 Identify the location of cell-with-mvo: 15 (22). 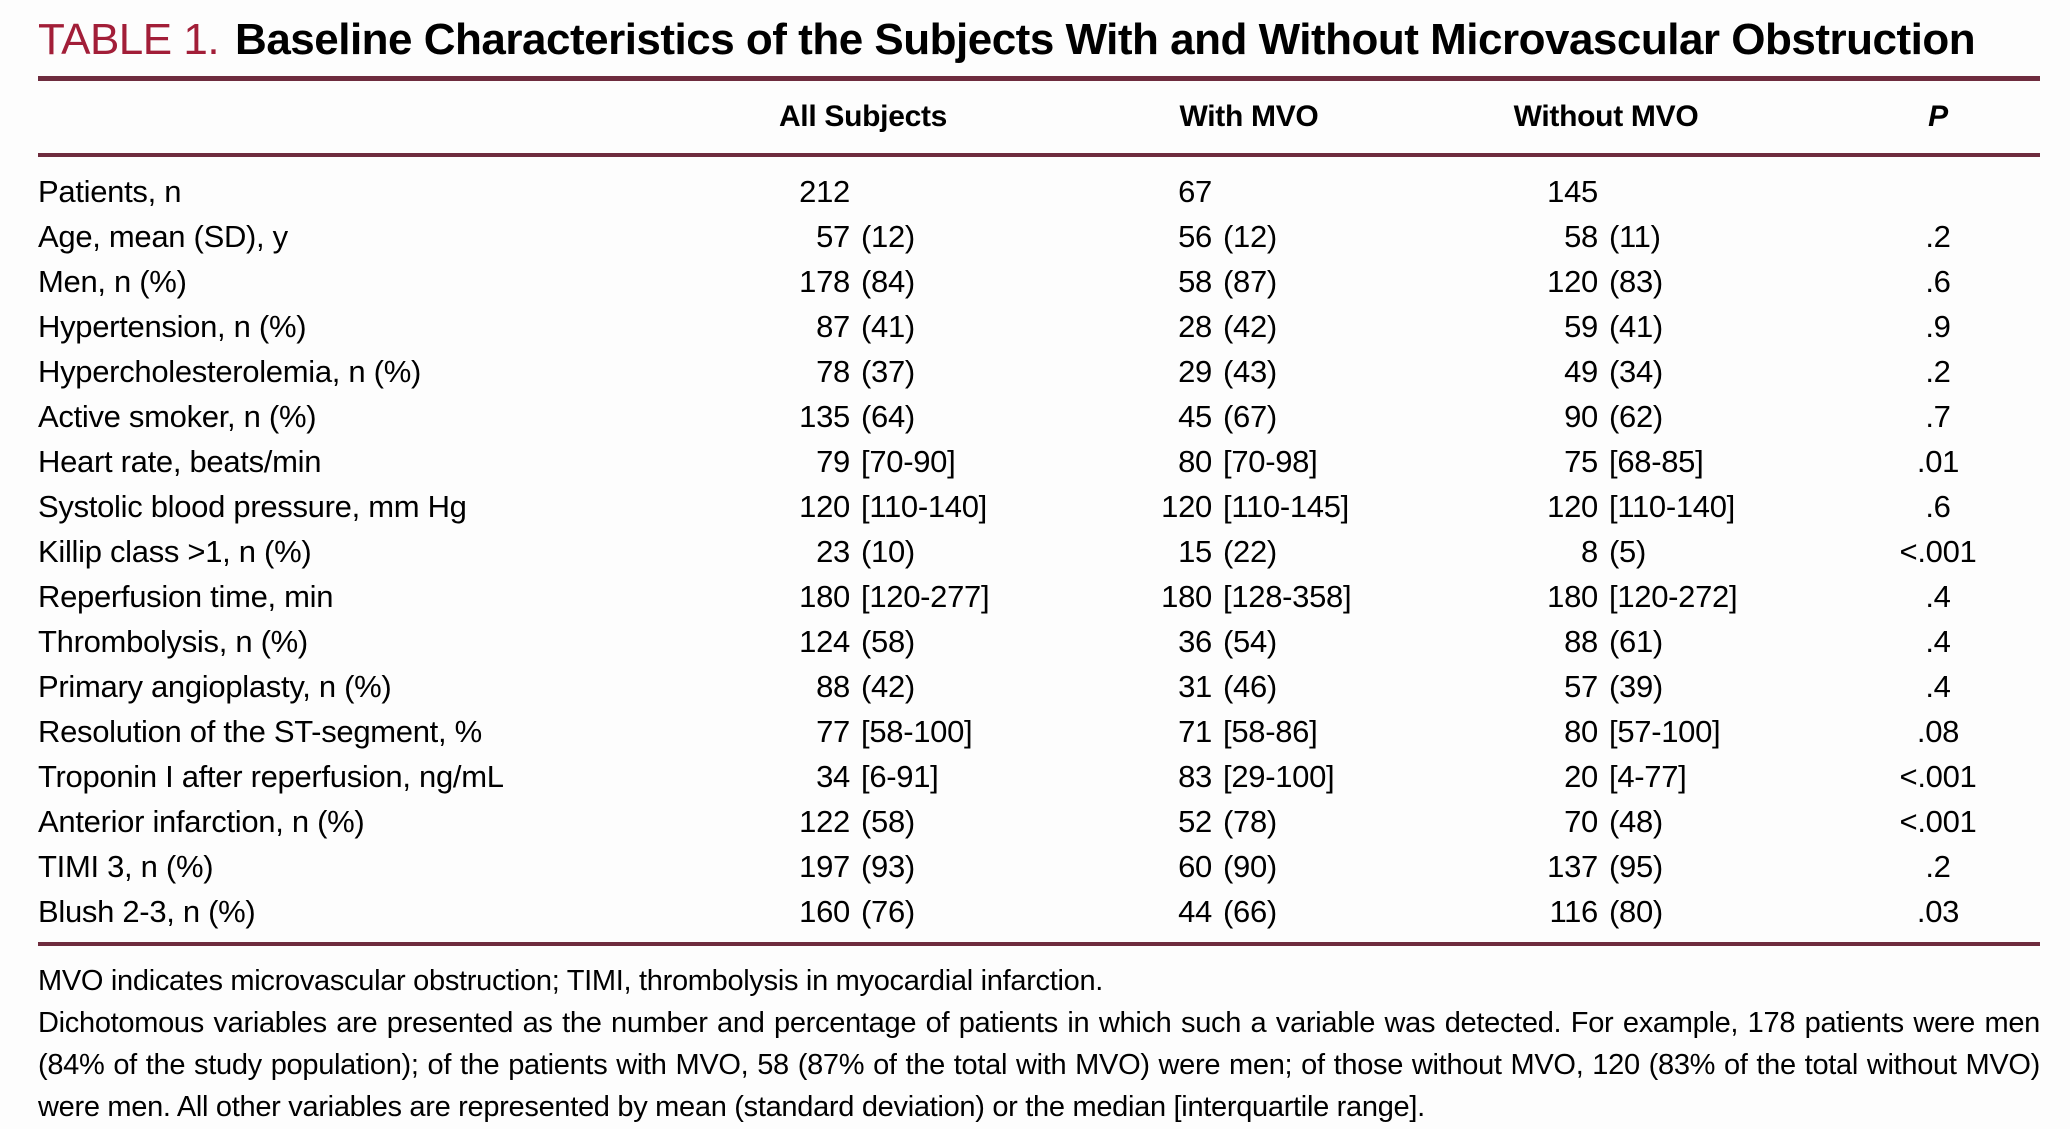
(1268, 552).